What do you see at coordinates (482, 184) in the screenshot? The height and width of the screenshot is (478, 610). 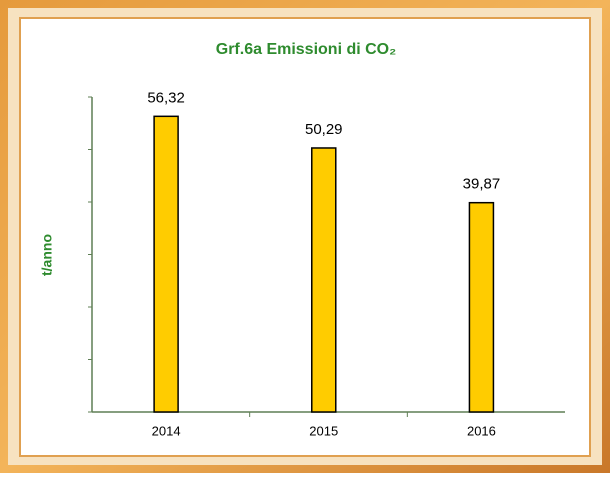 I see `value-label: 39,87` at bounding box center [482, 184].